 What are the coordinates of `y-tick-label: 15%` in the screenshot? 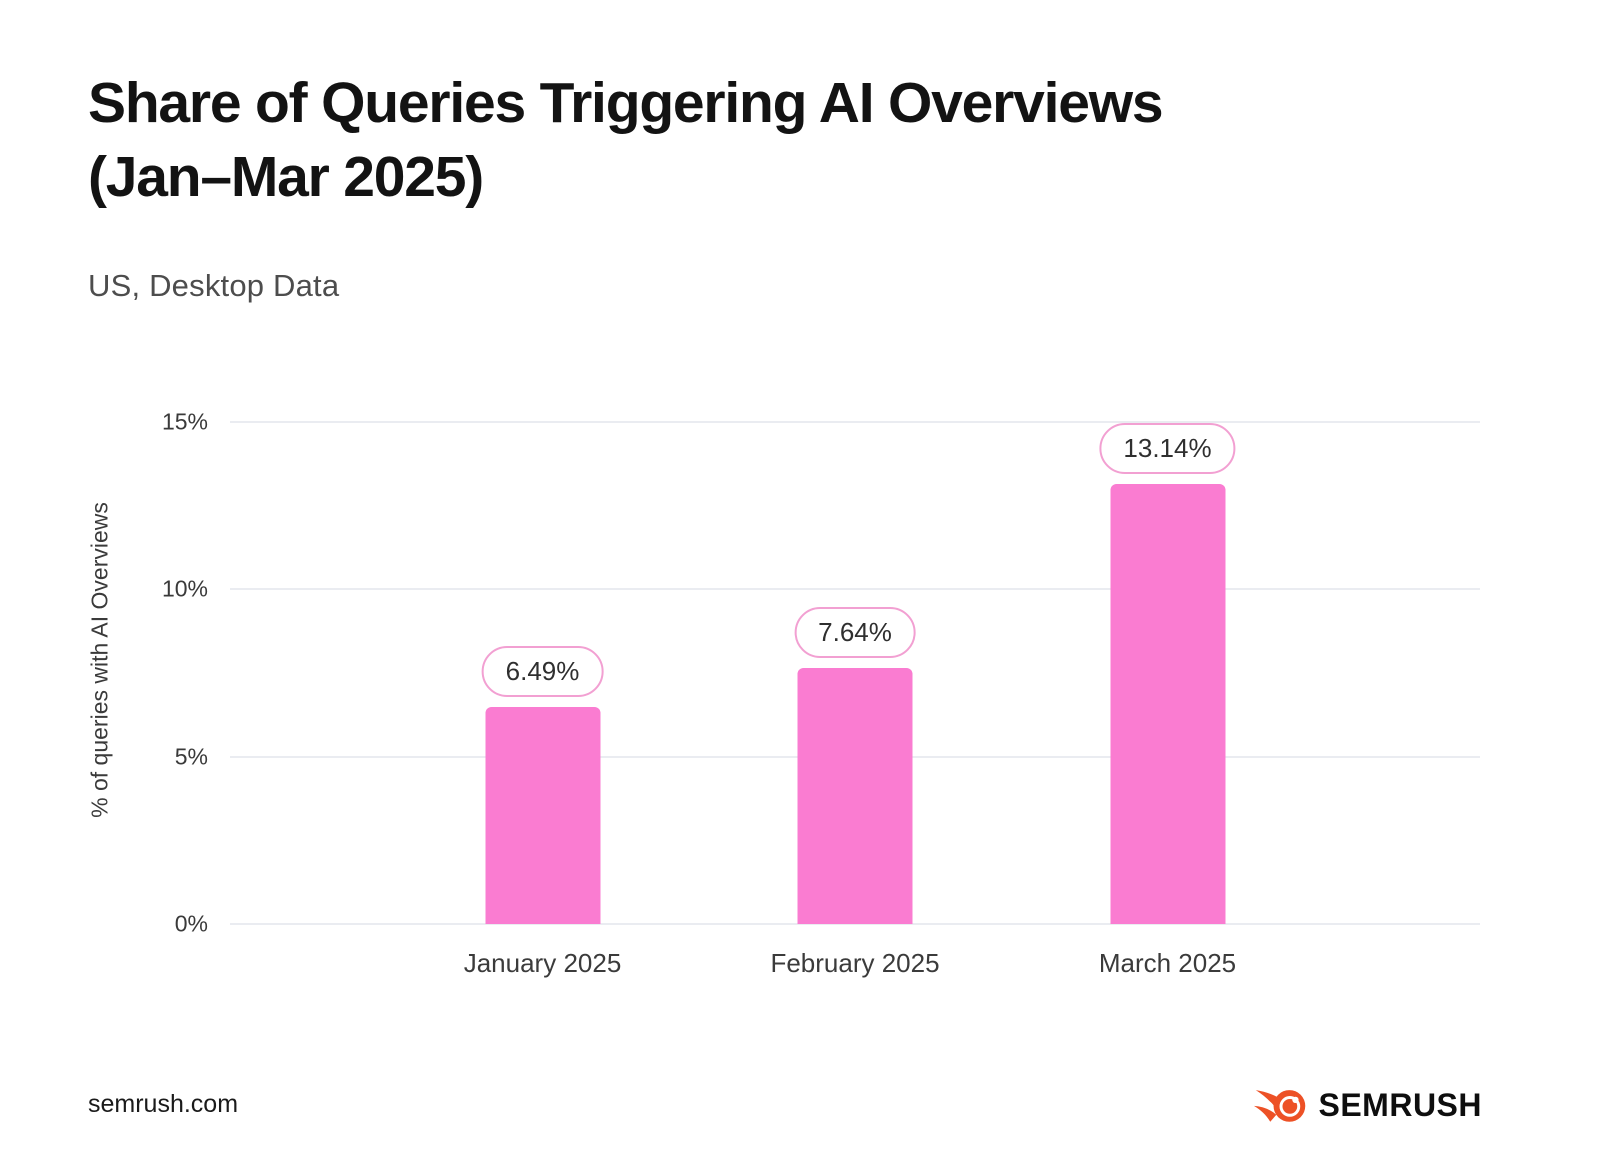 It's located at (184, 421).